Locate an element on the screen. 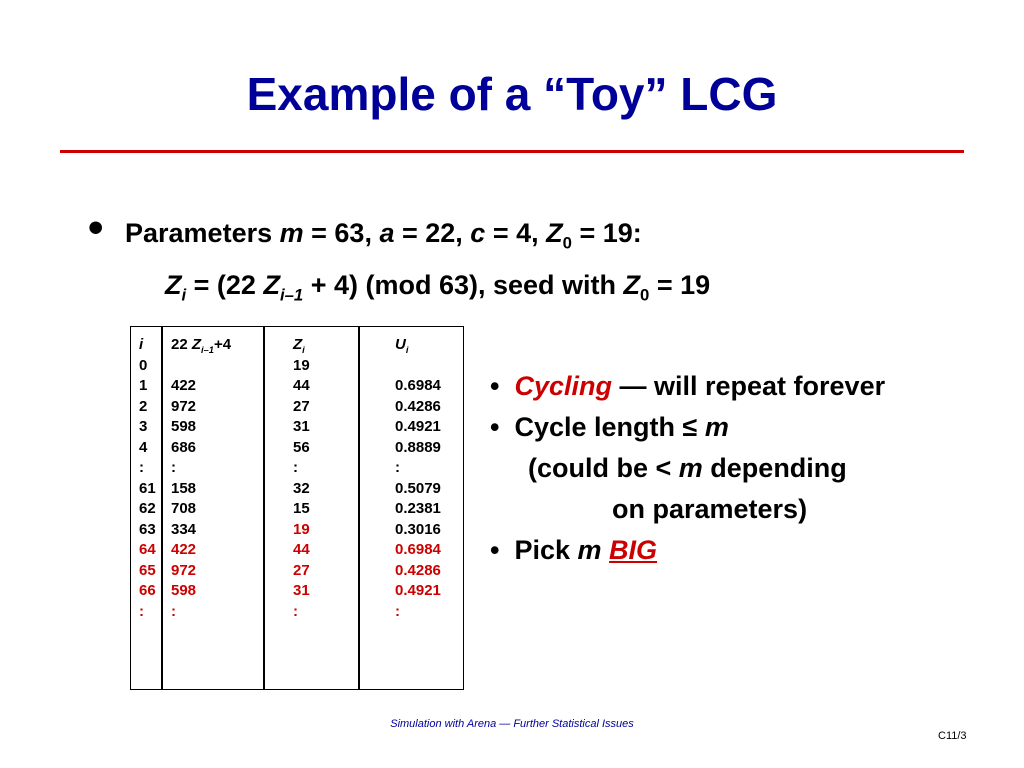 The width and height of the screenshot is (1024, 768). table-cell: 56 is located at coordinates (301, 447).